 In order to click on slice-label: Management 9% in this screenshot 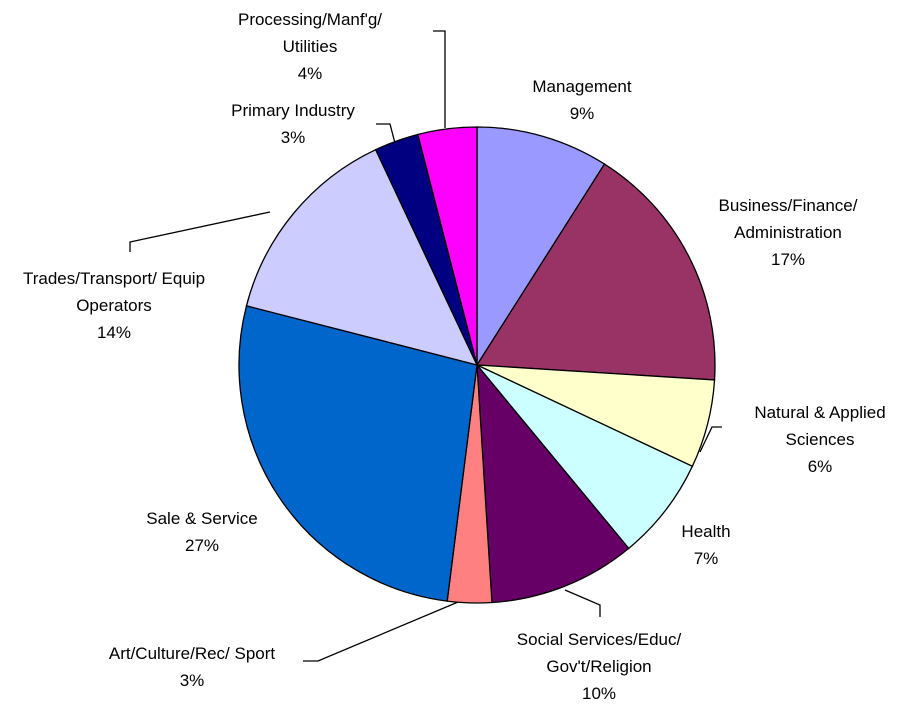, I will do `click(581, 100)`.